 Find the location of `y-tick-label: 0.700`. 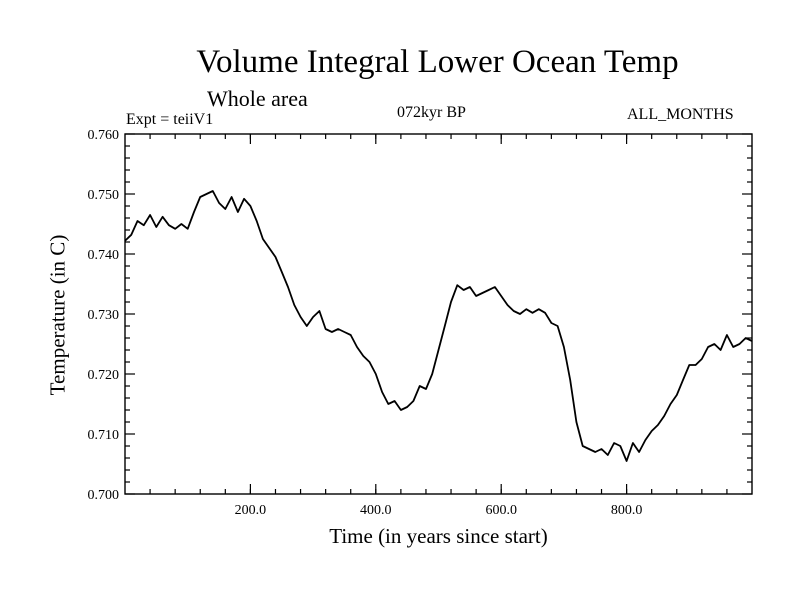

y-tick-label: 0.700 is located at coordinates (104, 495).